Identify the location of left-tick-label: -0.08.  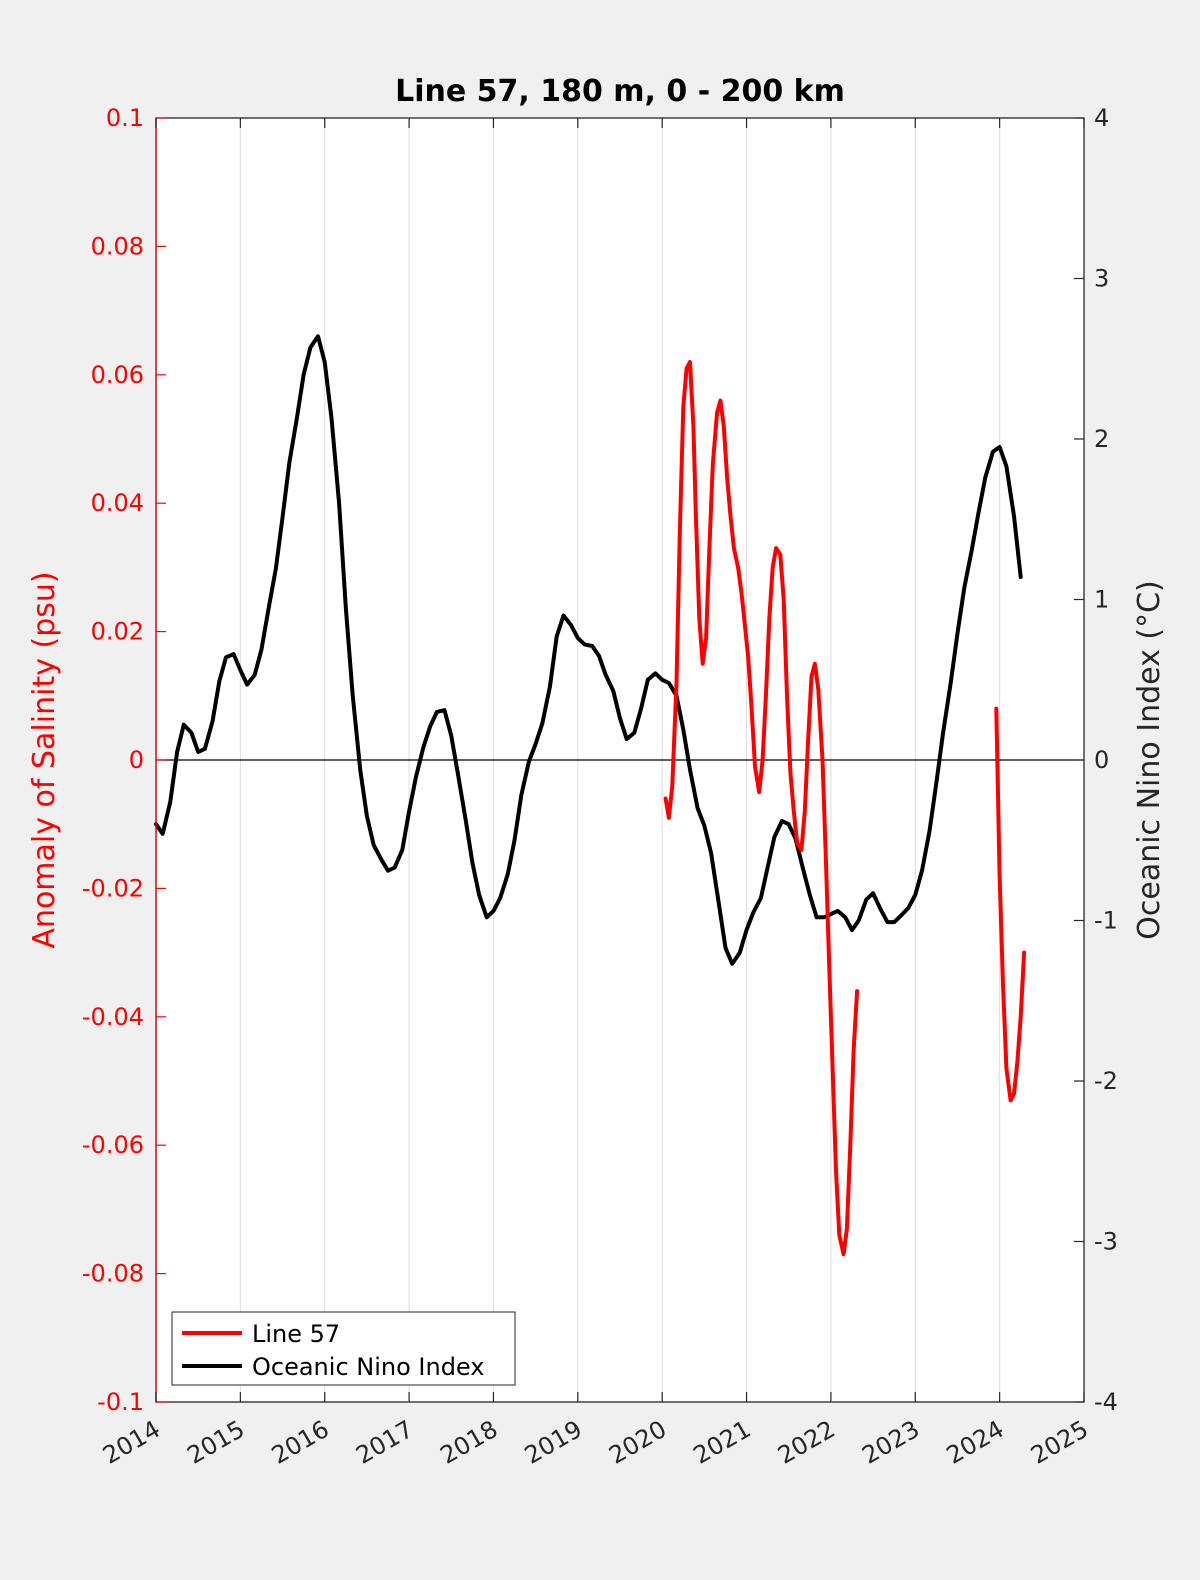
(113, 1274).